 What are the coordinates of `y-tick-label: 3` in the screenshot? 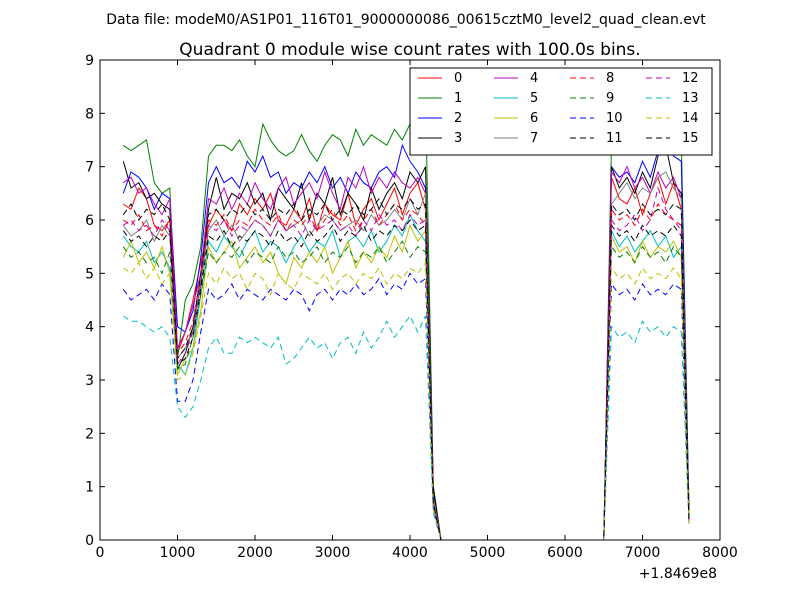 It's located at (89, 381).